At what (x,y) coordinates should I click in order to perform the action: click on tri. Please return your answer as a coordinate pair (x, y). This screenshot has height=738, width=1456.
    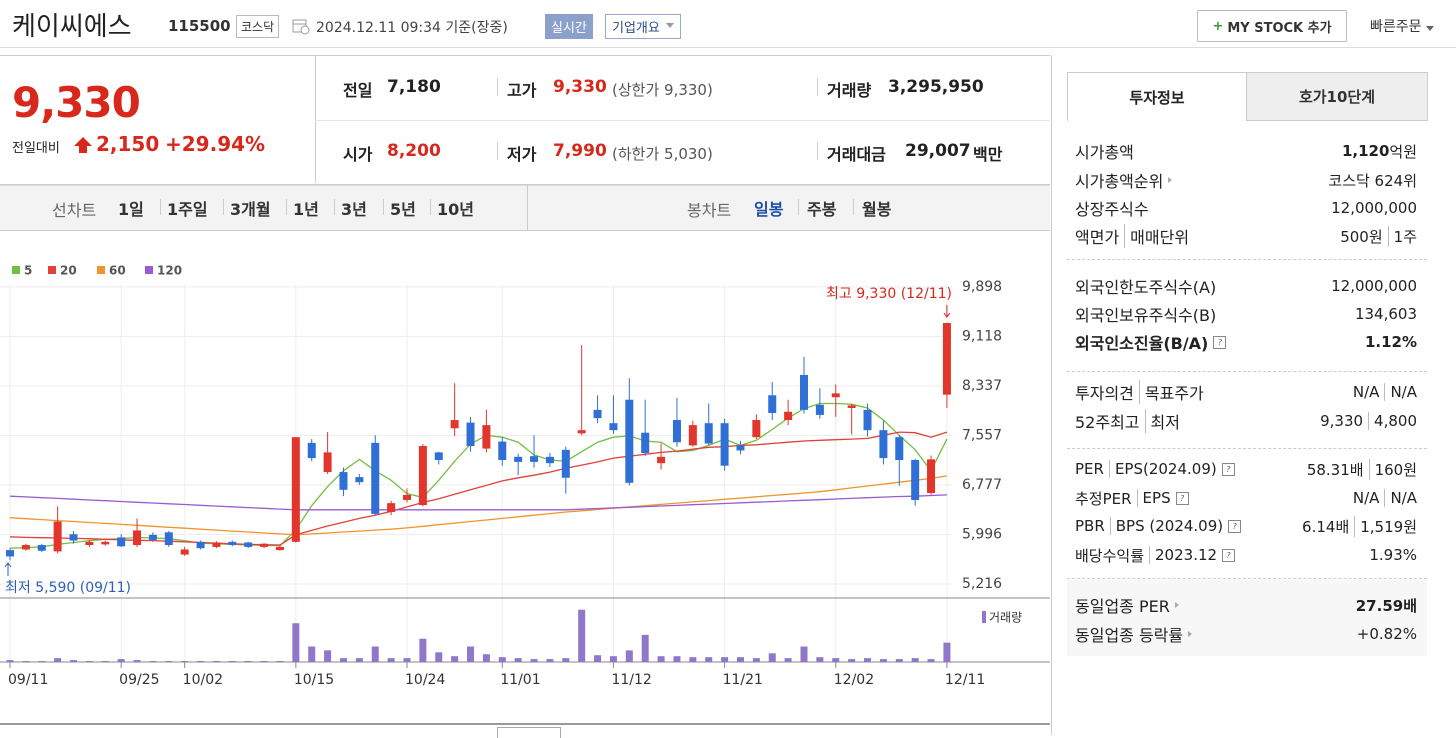
    Looking at the image, I should click on (1170, 180).